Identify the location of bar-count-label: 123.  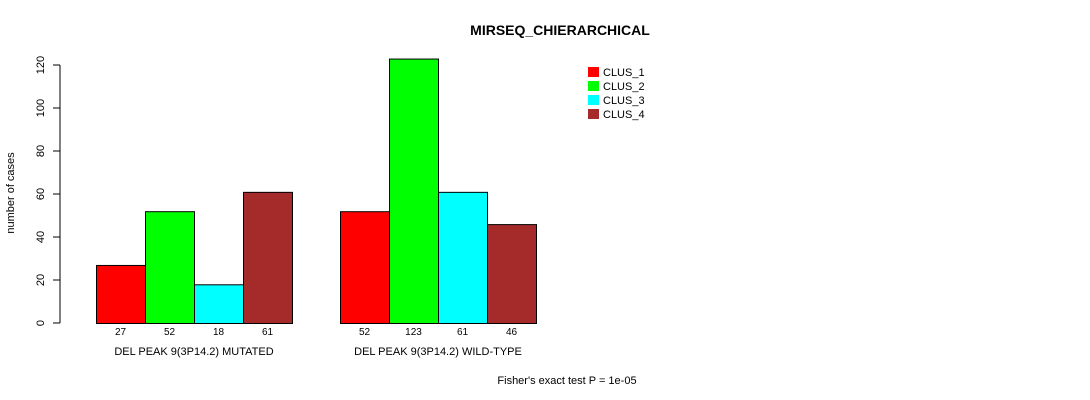
(413, 332).